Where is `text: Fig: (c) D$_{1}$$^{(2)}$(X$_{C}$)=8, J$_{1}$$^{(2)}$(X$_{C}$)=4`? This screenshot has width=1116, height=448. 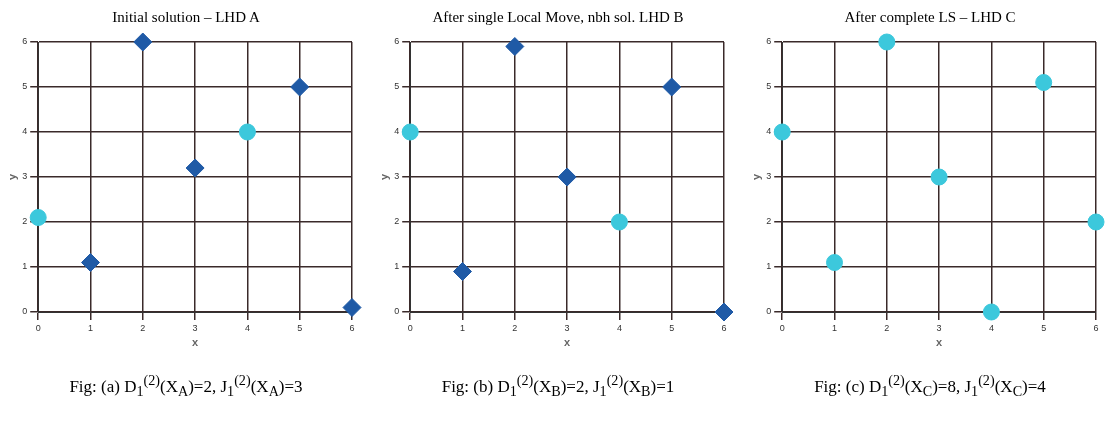
text: Fig: (c) D$_{1}$$^{(2)}$(X$_{C}$)=8, J$_{1}$$^{(2)}$(X$_{C}$)=4 is located at coordinates (930, 386).